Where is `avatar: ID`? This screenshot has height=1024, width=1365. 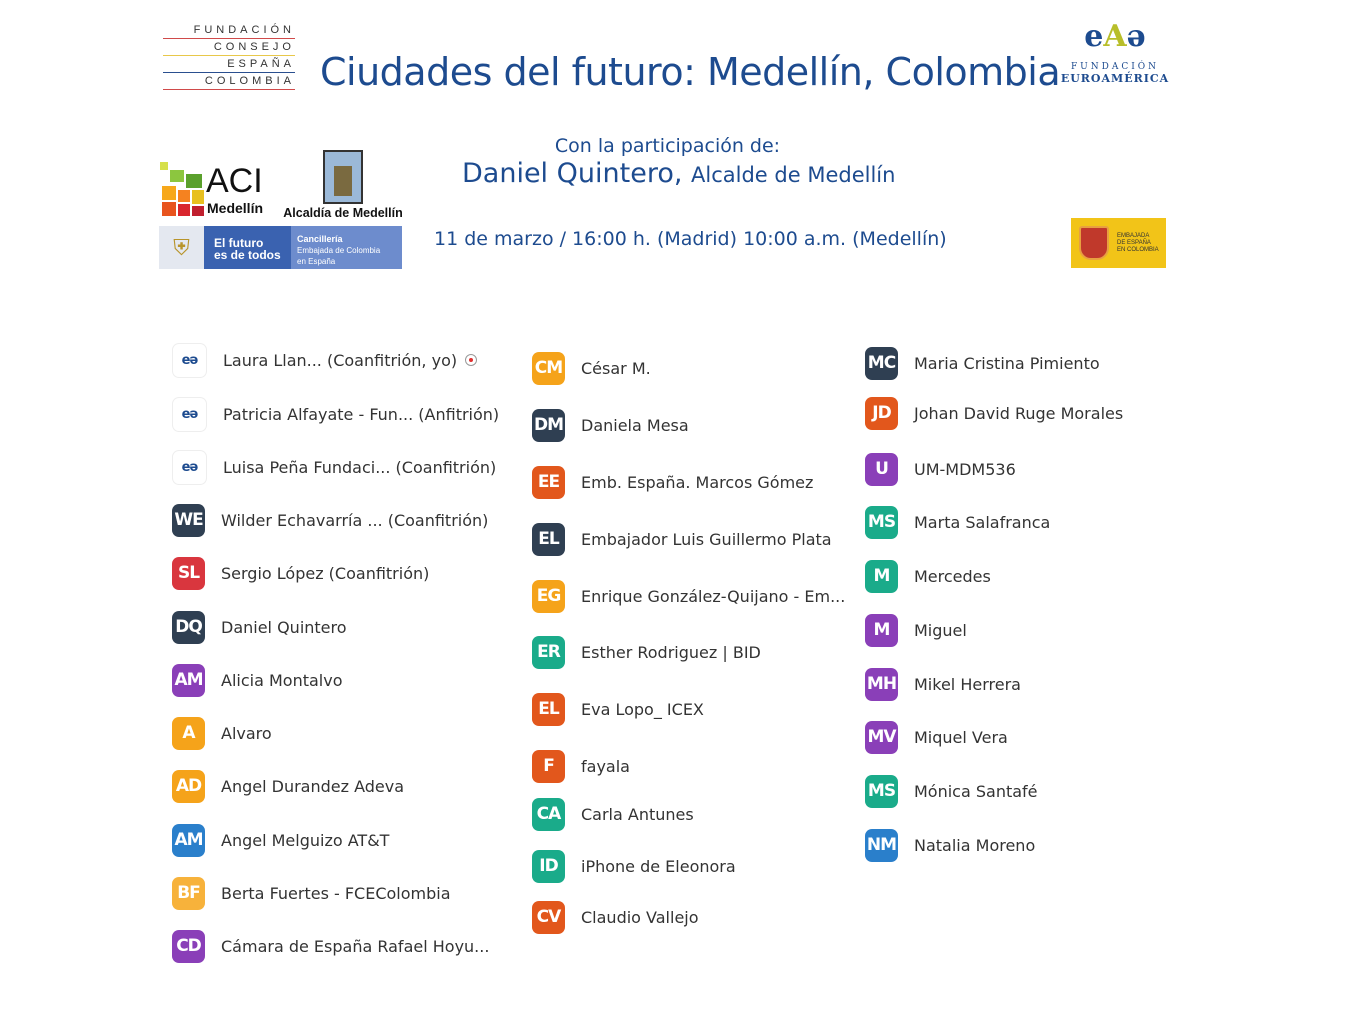
avatar: ID is located at coordinates (548, 866).